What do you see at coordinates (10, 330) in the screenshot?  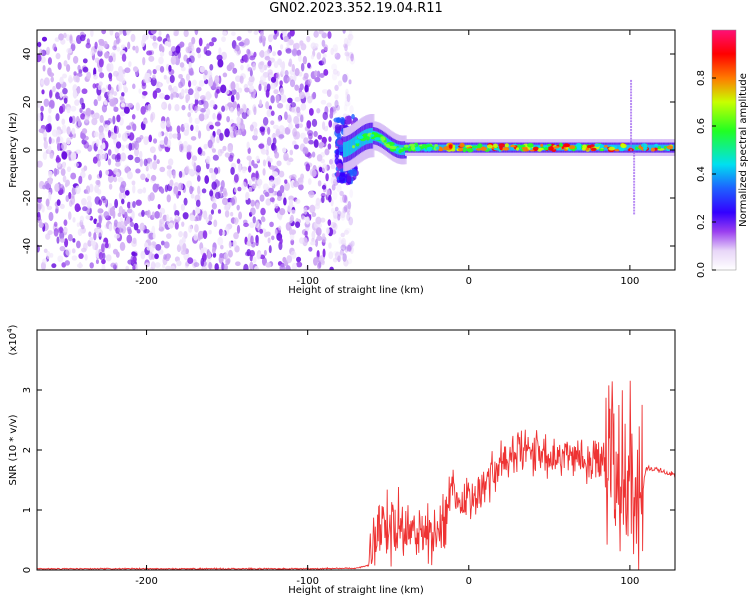 I see `snr-scale-note-exponent: 4` at bounding box center [10, 330].